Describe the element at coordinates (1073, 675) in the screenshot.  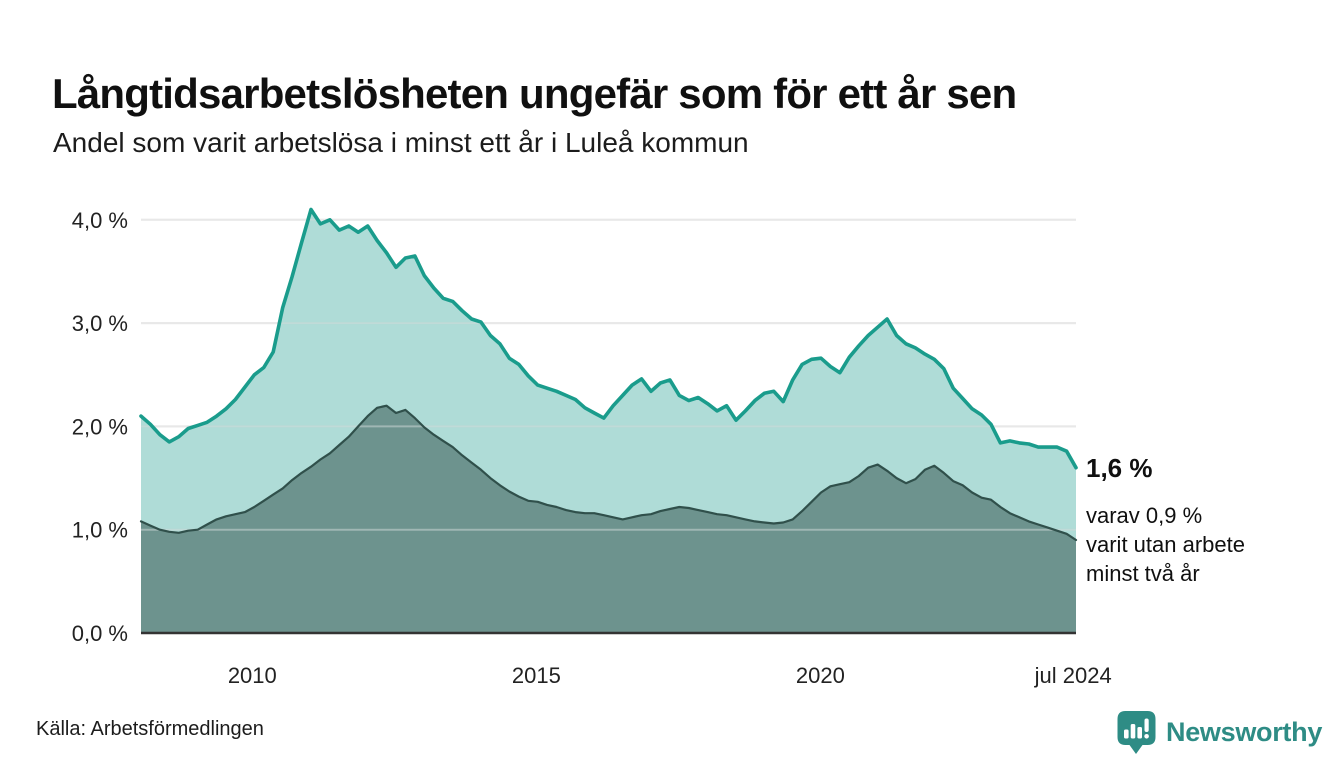
I see `x-tick-label: jul 2024` at that location.